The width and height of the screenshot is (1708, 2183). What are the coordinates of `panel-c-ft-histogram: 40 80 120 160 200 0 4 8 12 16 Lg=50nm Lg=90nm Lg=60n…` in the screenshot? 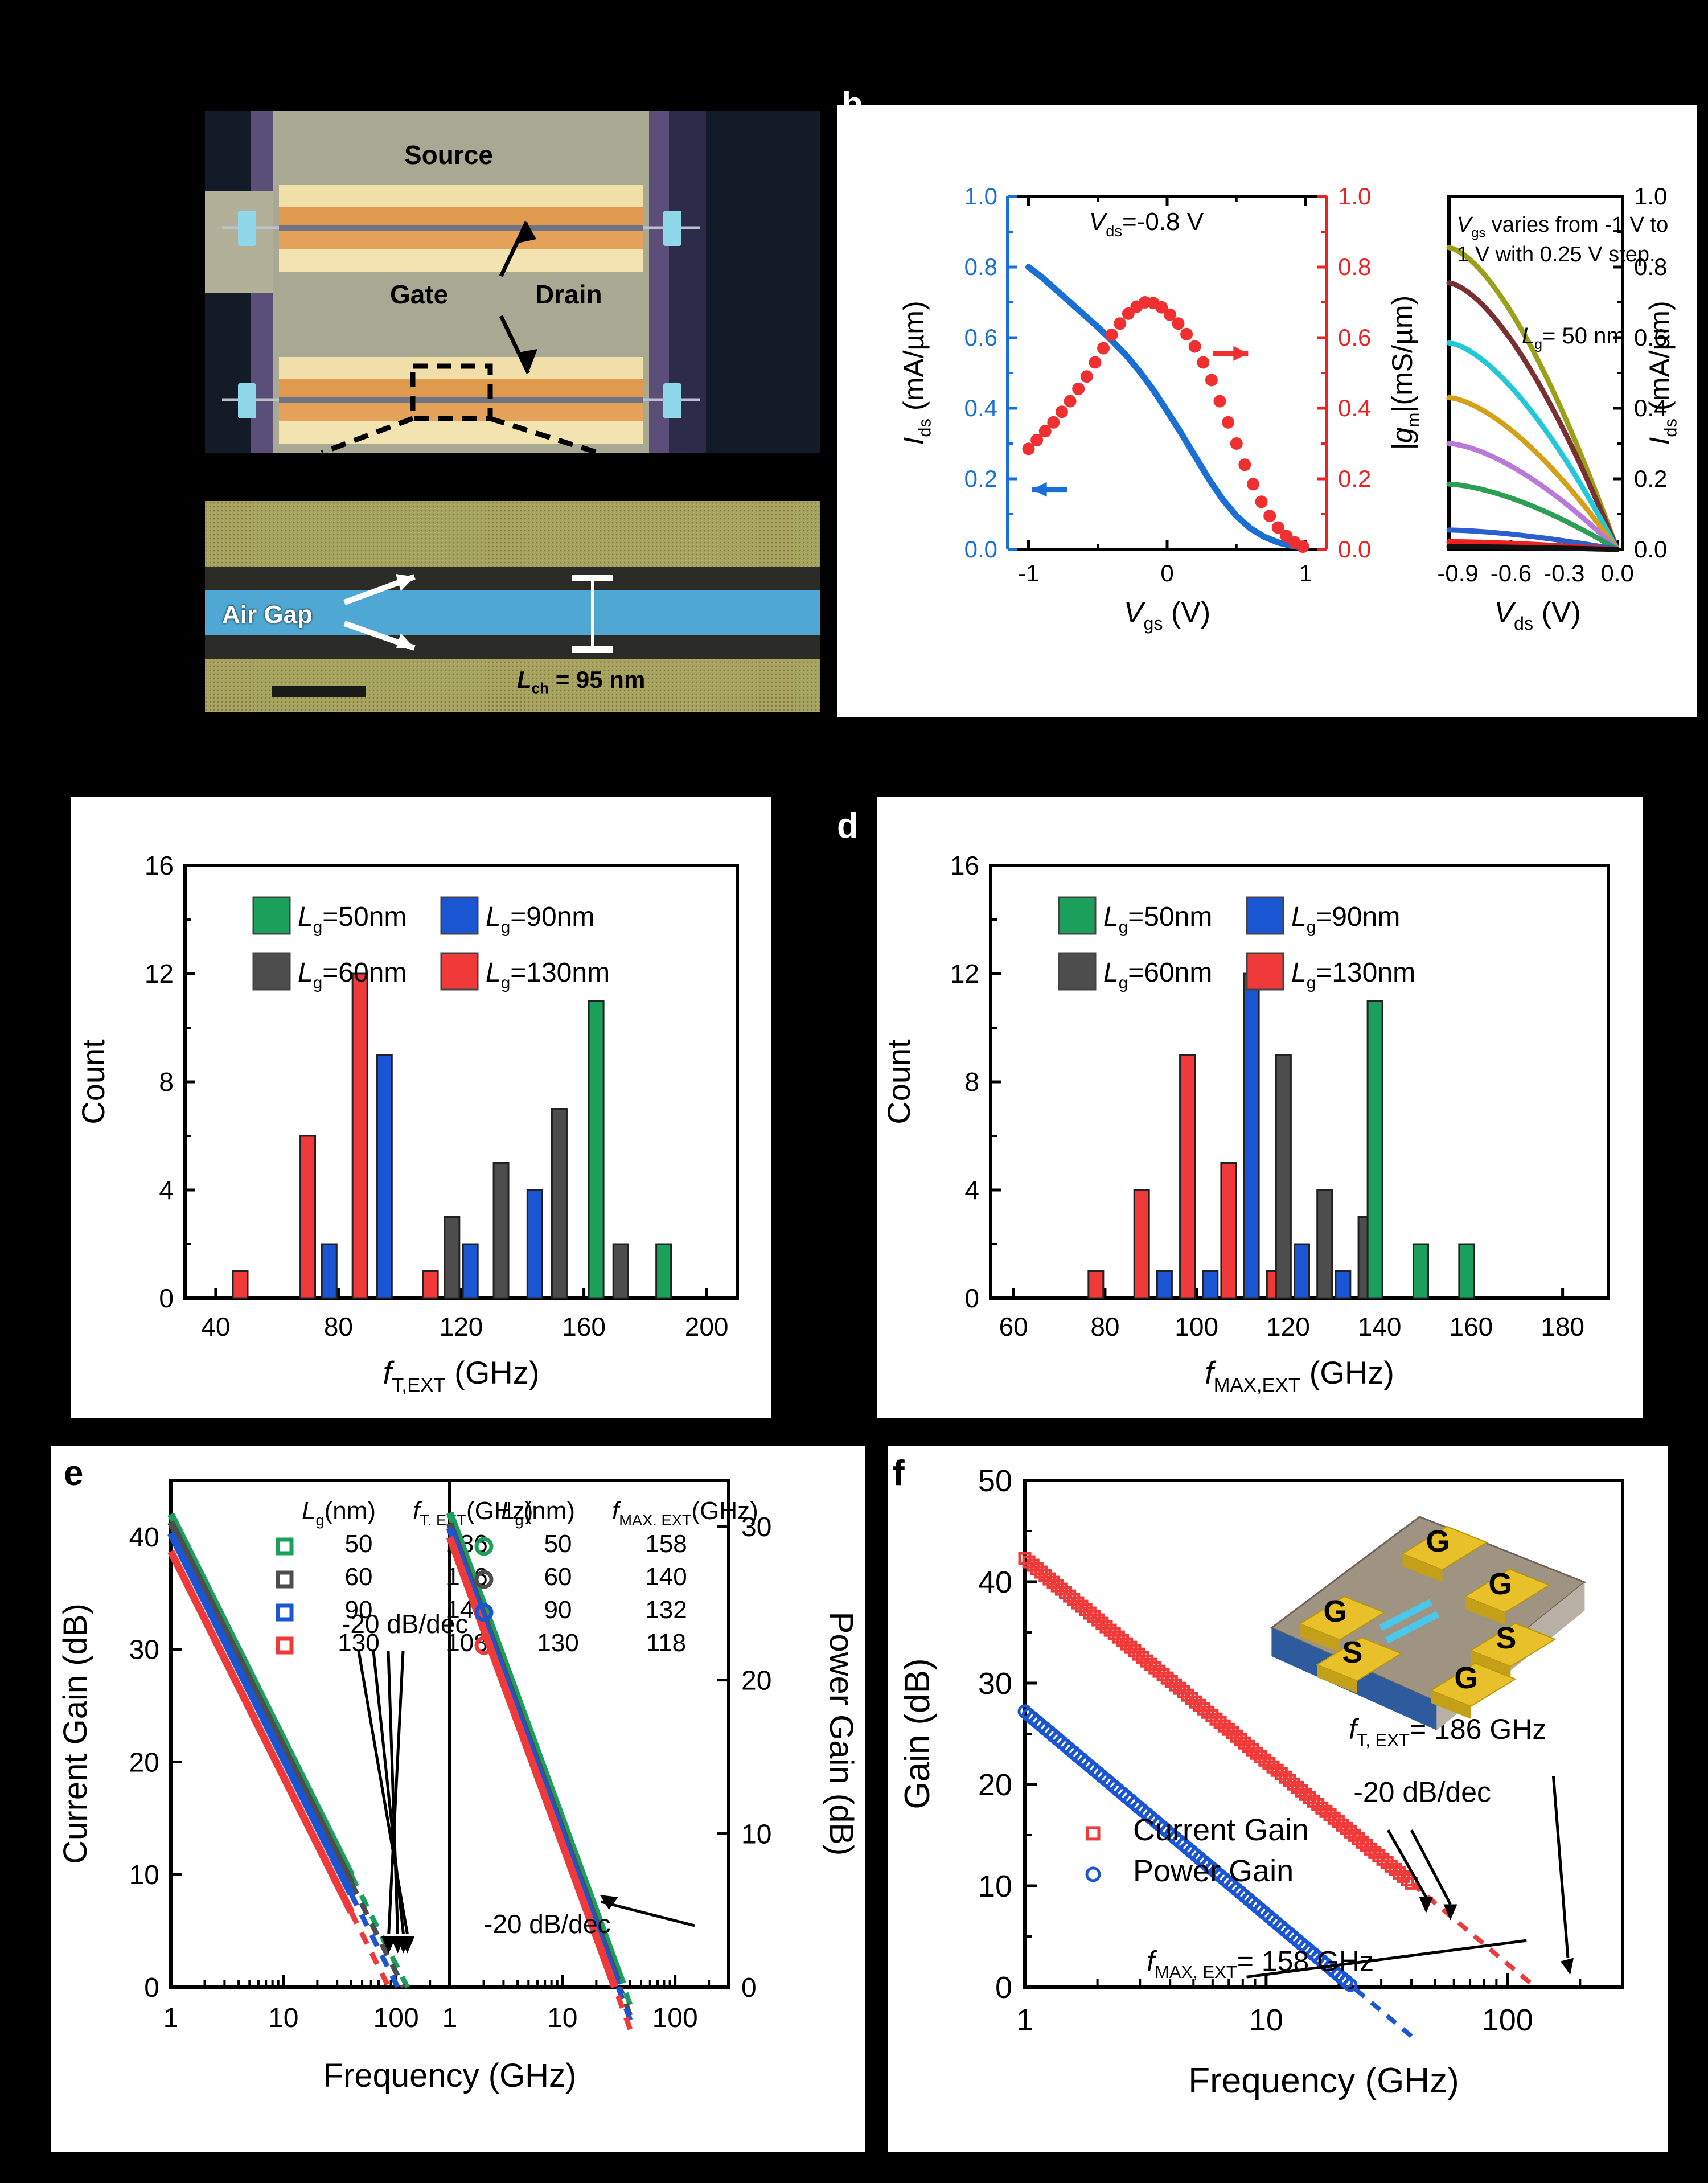 It's located at (421, 1107).